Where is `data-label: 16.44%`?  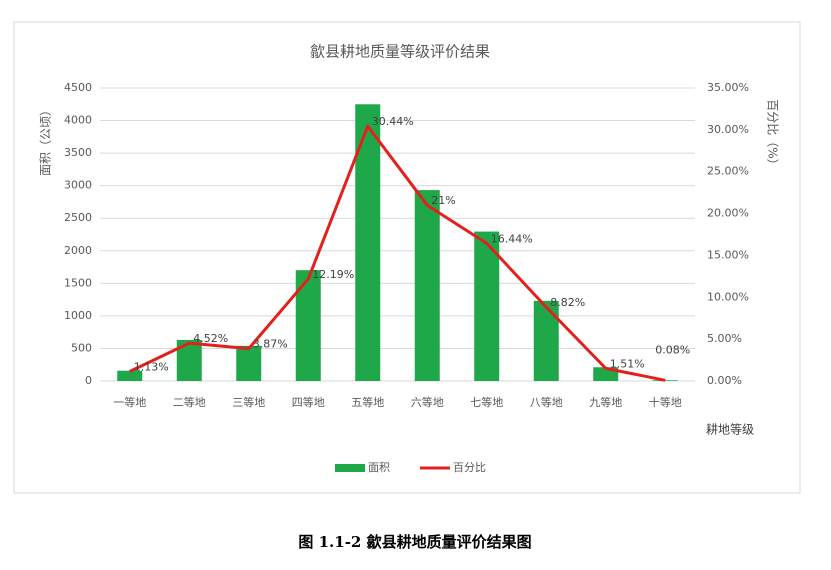
data-label: 16.44% is located at coordinates (512, 238).